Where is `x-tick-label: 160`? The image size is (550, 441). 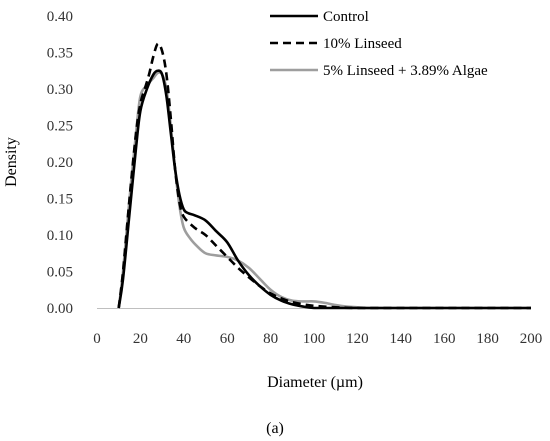 x-tick-label: 160 is located at coordinates (444, 339).